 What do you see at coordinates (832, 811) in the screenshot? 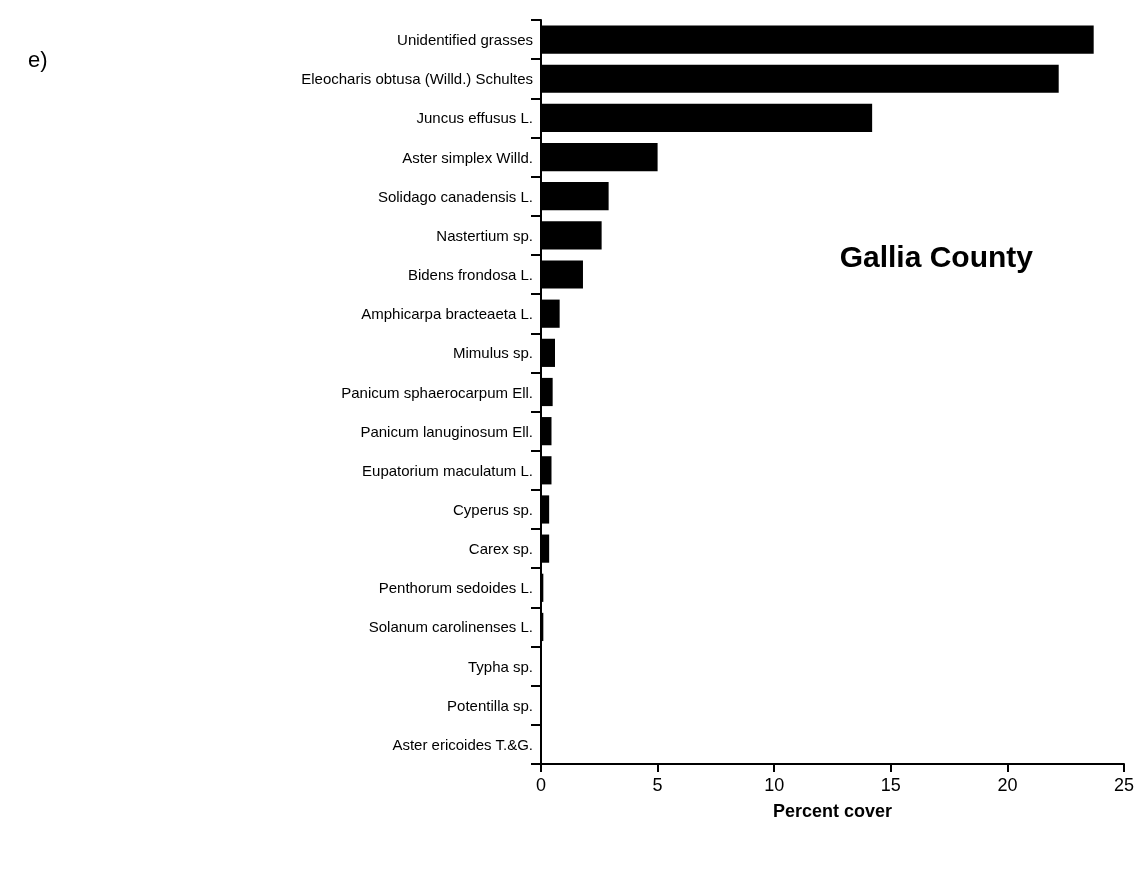
I see `x-axis-title: Percent cover` at bounding box center [832, 811].